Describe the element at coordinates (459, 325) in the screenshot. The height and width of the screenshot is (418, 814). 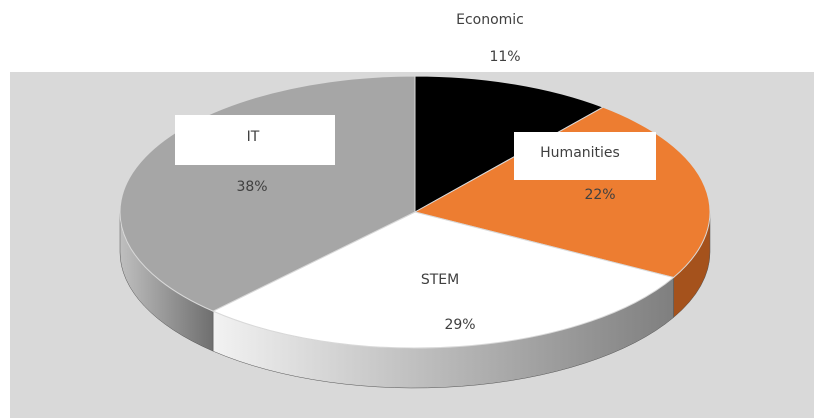
I see `value-label: 29%` at that location.